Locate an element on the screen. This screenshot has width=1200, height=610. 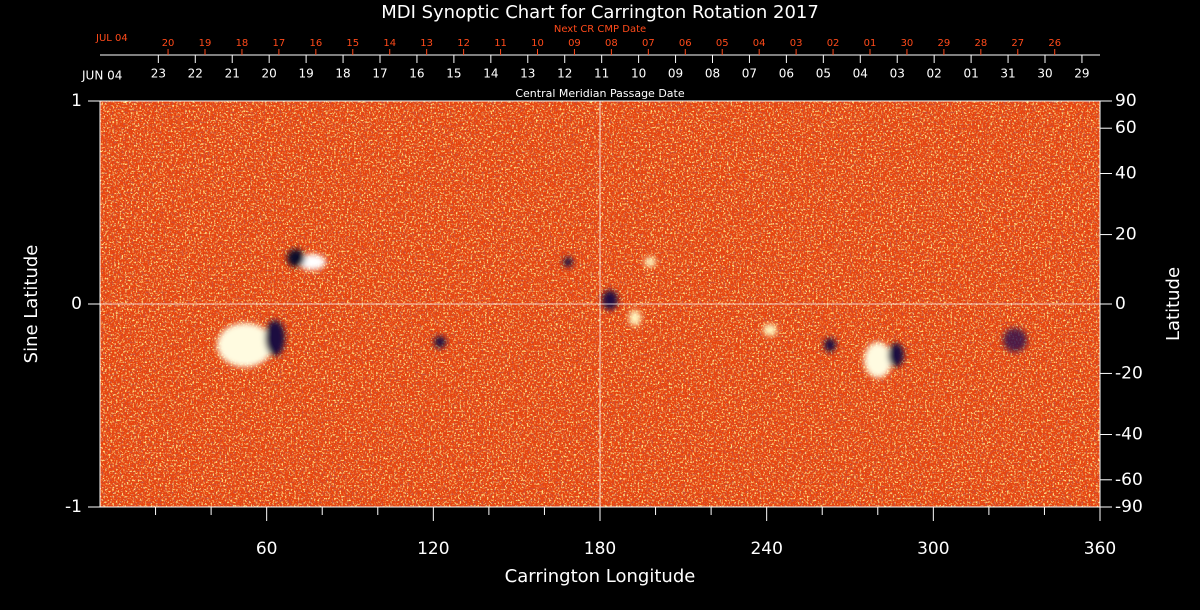
next-cr-date-label: 11 is located at coordinates (500, 43).